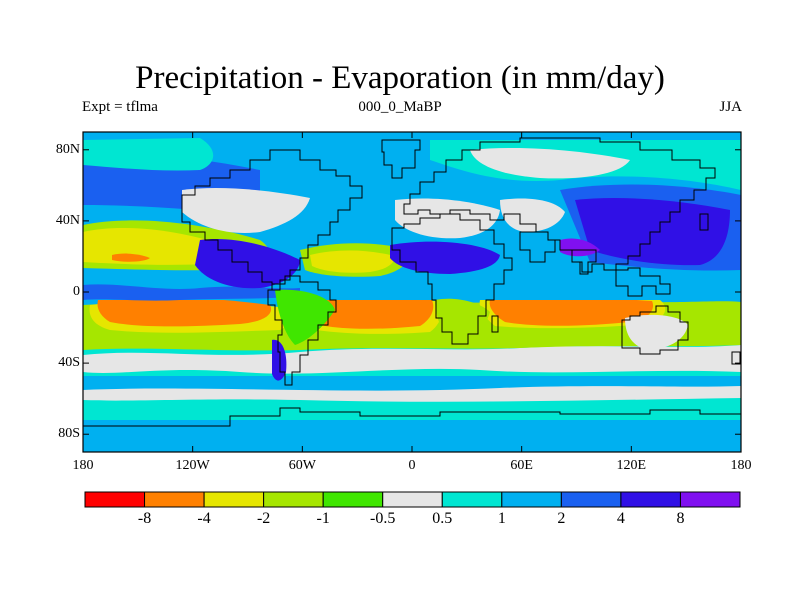 The width and height of the screenshot is (800, 600). Describe the element at coordinates (400, 107) in the screenshot. I see `period-label: 000_0_MaBP` at that location.